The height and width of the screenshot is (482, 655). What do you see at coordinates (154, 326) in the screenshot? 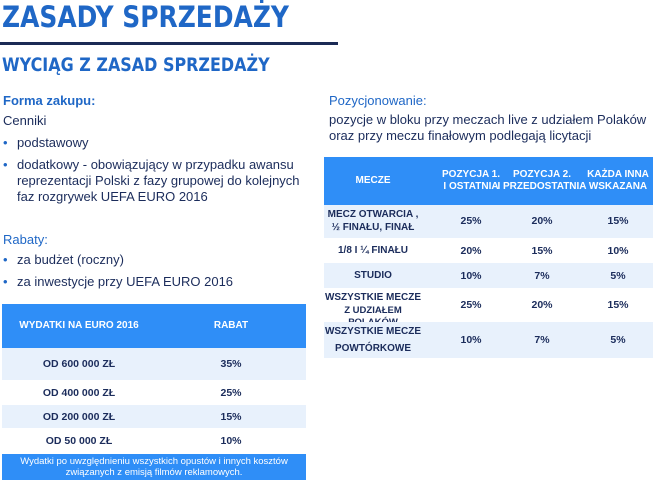
I see `discount-table-header` at bounding box center [154, 326].